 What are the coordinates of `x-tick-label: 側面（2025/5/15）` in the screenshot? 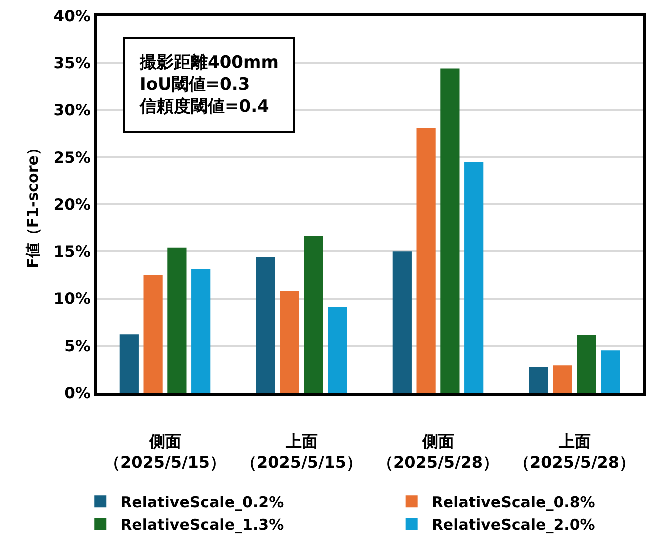 It's located at (165, 452).